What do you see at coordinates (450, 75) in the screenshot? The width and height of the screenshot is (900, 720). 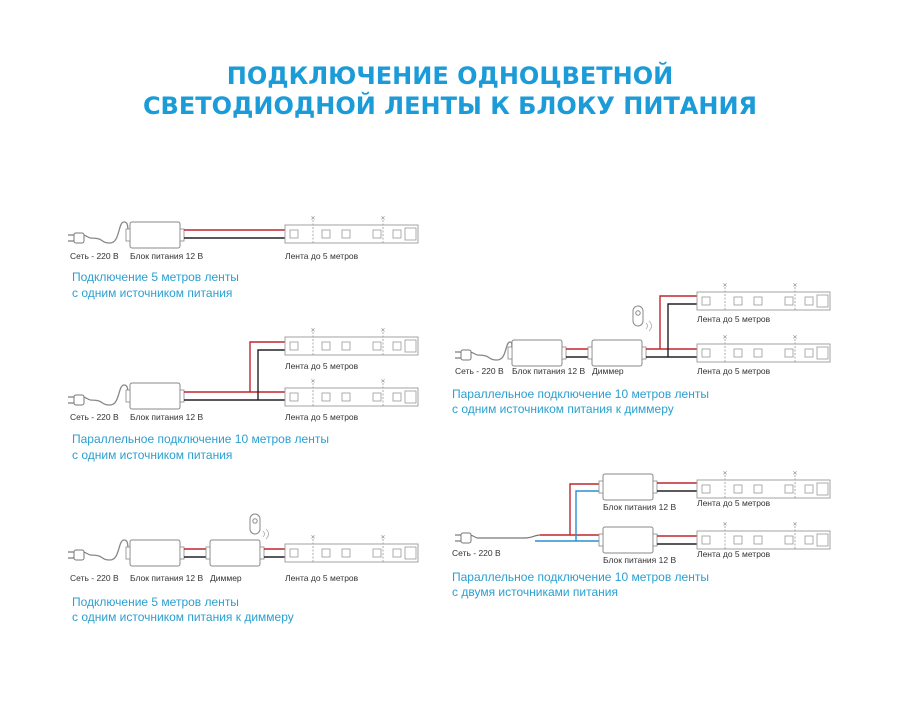 I see `title-line-1: ПОДКЛЮЧЕНИЕ ОДНОЦВЕТНОЙ` at bounding box center [450, 75].